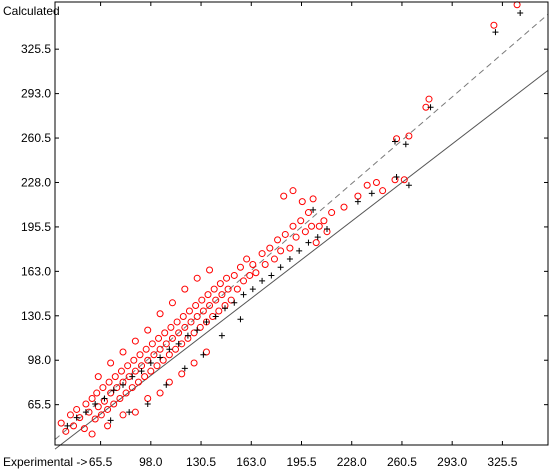 The height and width of the screenshot is (470, 550). Describe the element at coordinates (151, 462) in the screenshot. I see `x-tick-label: 98.0` at that location.